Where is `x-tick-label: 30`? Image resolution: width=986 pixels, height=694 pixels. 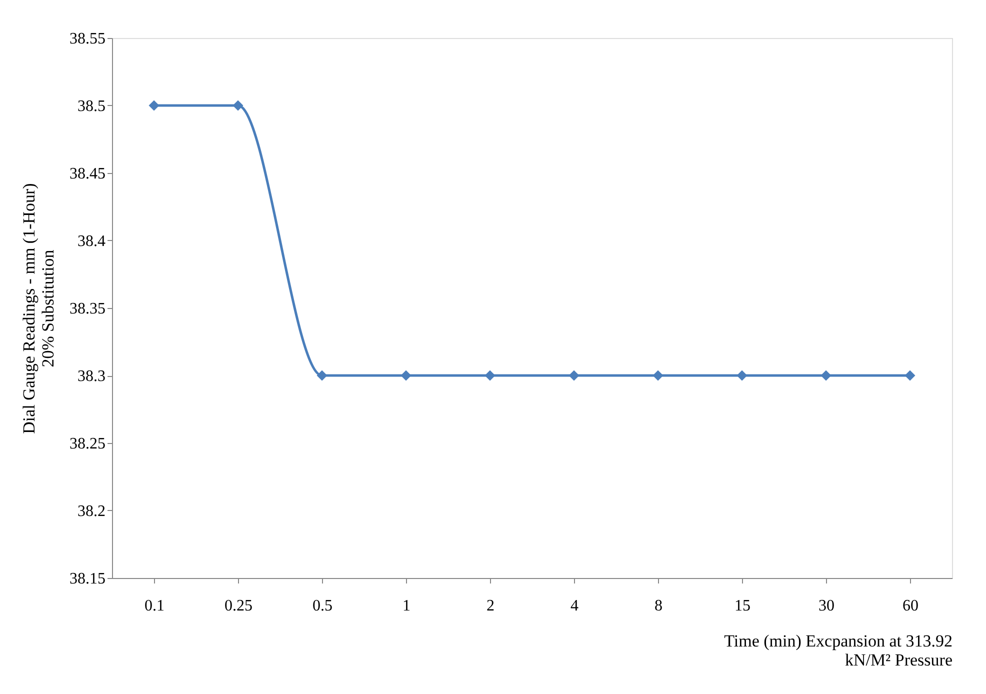 x-tick-label: 30 is located at coordinates (826, 606).